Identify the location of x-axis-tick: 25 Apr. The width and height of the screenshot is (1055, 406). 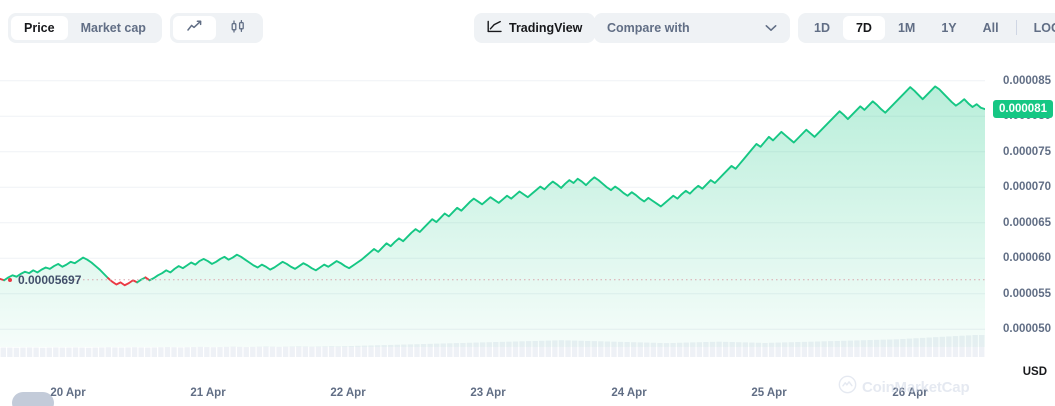
(769, 393).